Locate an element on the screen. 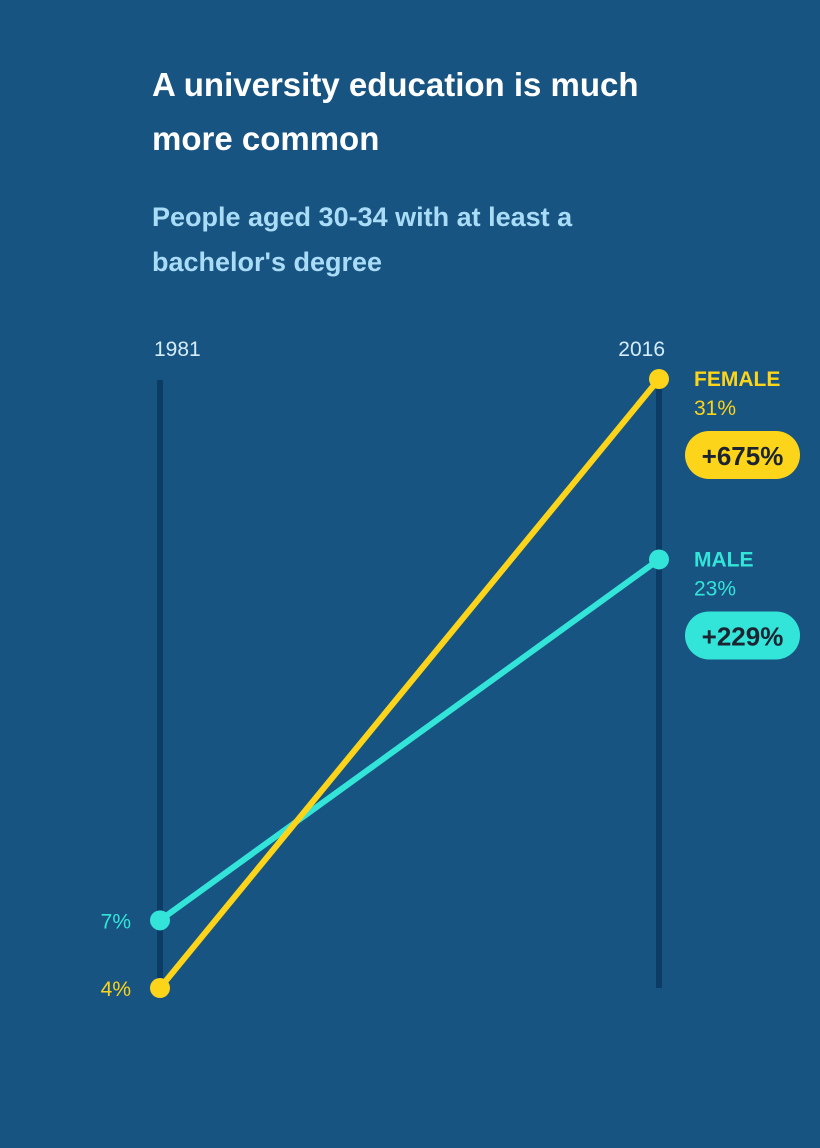  female-point-2016 is located at coordinates (659, 379).